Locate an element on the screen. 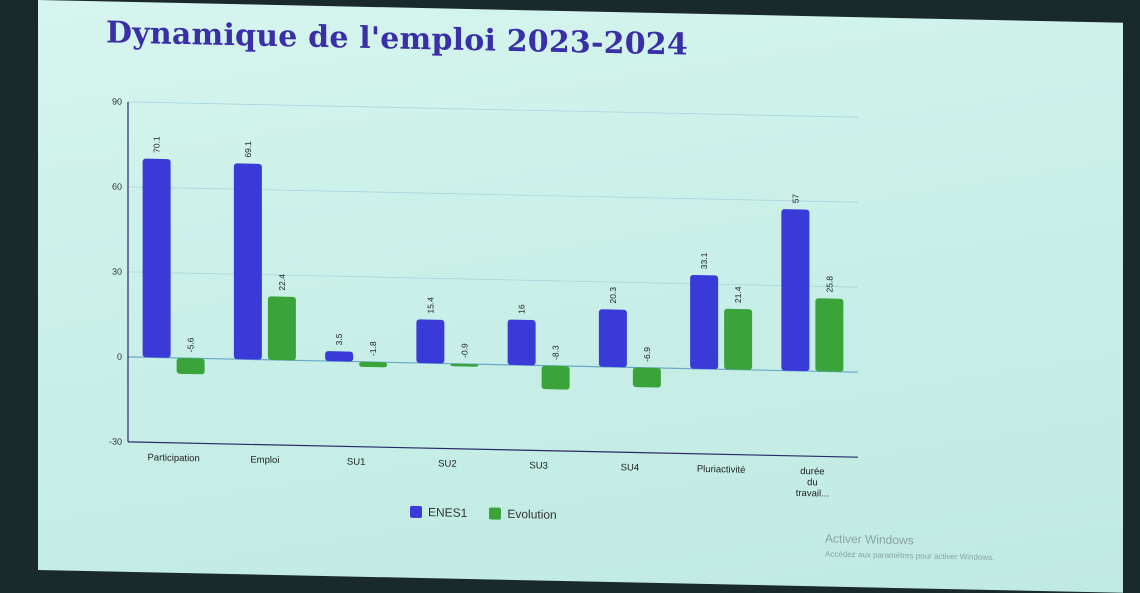  value-label: 22.4 is located at coordinates (282, 282).